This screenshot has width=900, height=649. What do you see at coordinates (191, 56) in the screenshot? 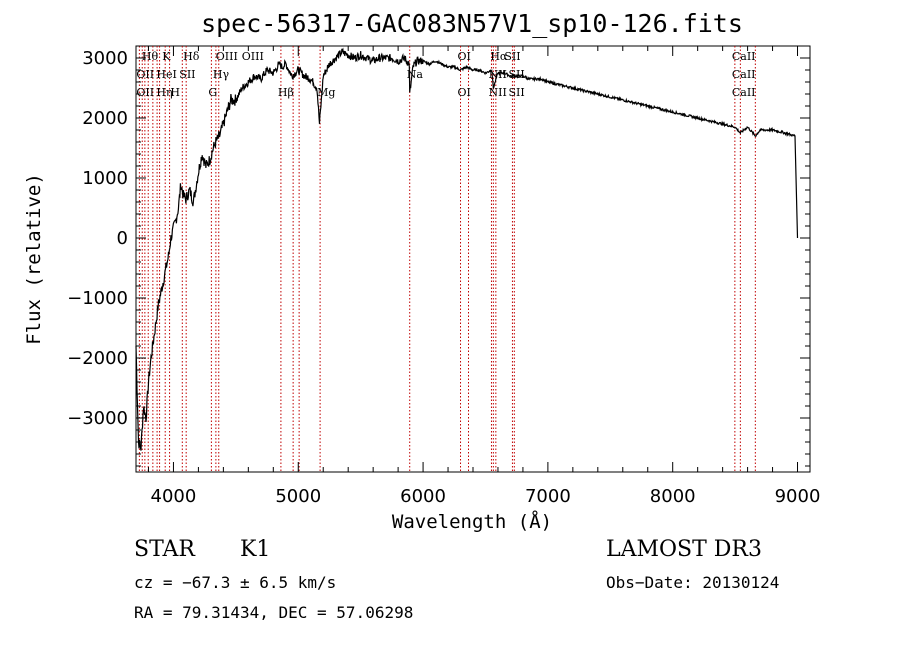
I see `spectral-line-label: Hδ` at bounding box center [191, 56].